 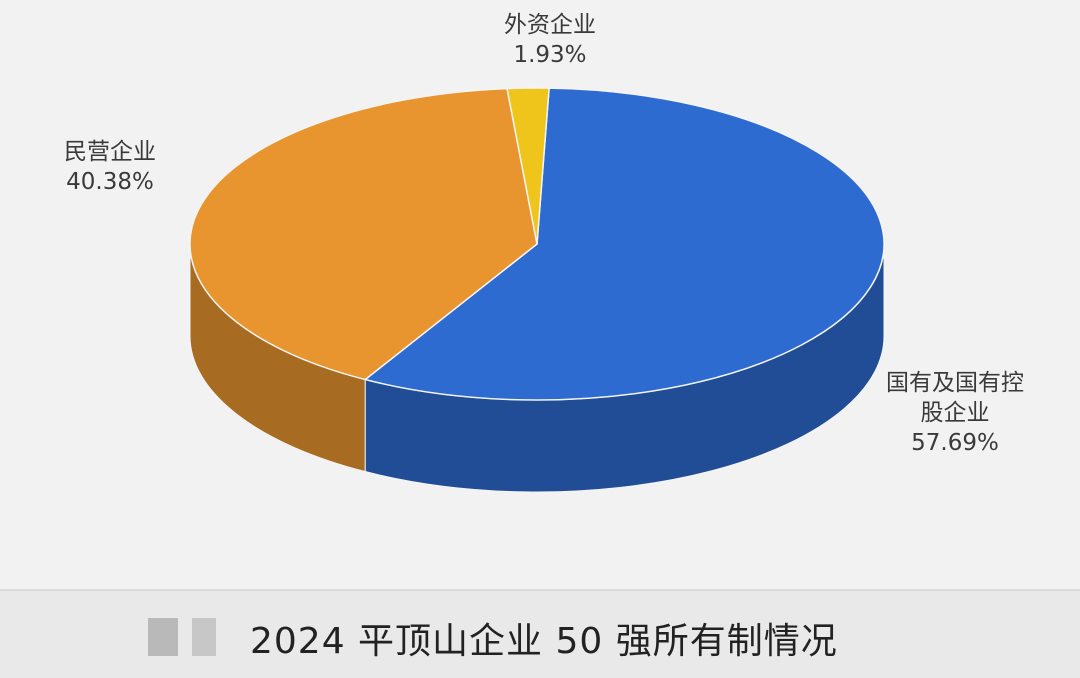 I want to click on data-label: 民营企业 40.38%, so click(x=110, y=167).